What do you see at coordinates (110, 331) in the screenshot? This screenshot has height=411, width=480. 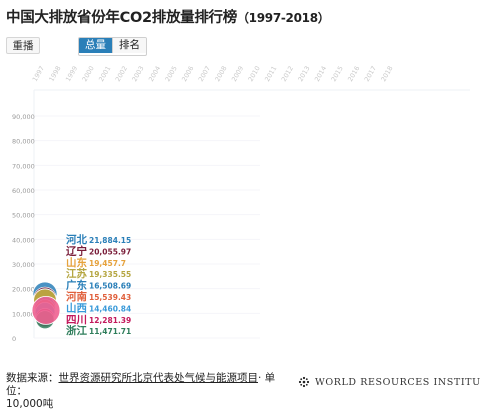 I see `bubble-value-label: 11,471.71` at bounding box center [110, 331].